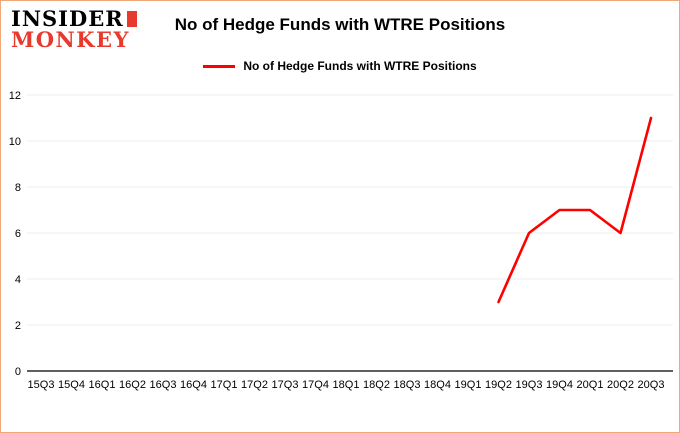 The image size is (680, 433). I want to click on insider-monkey-logo: INSIDER MONKEY, so click(74, 29).